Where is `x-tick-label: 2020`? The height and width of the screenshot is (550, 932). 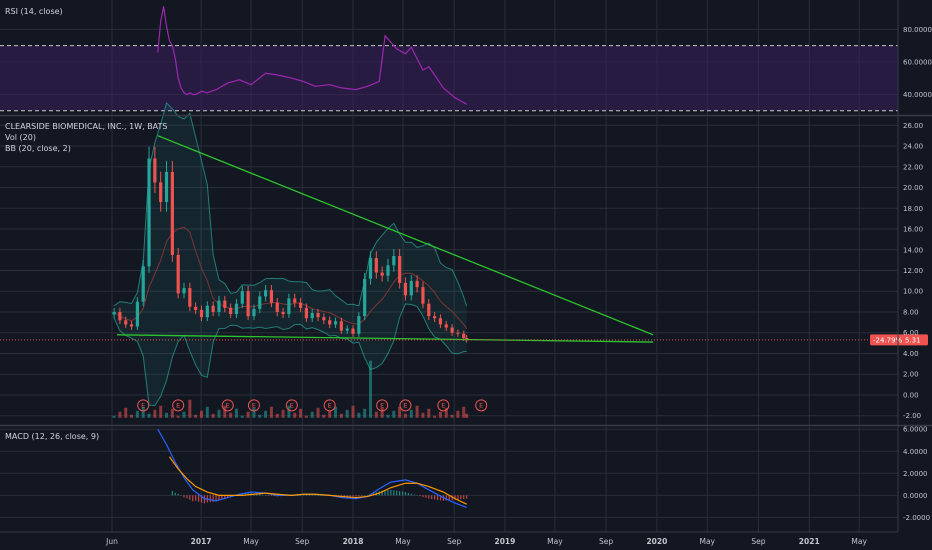
x-tick-label: 2020 is located at coordinates (656, 541).